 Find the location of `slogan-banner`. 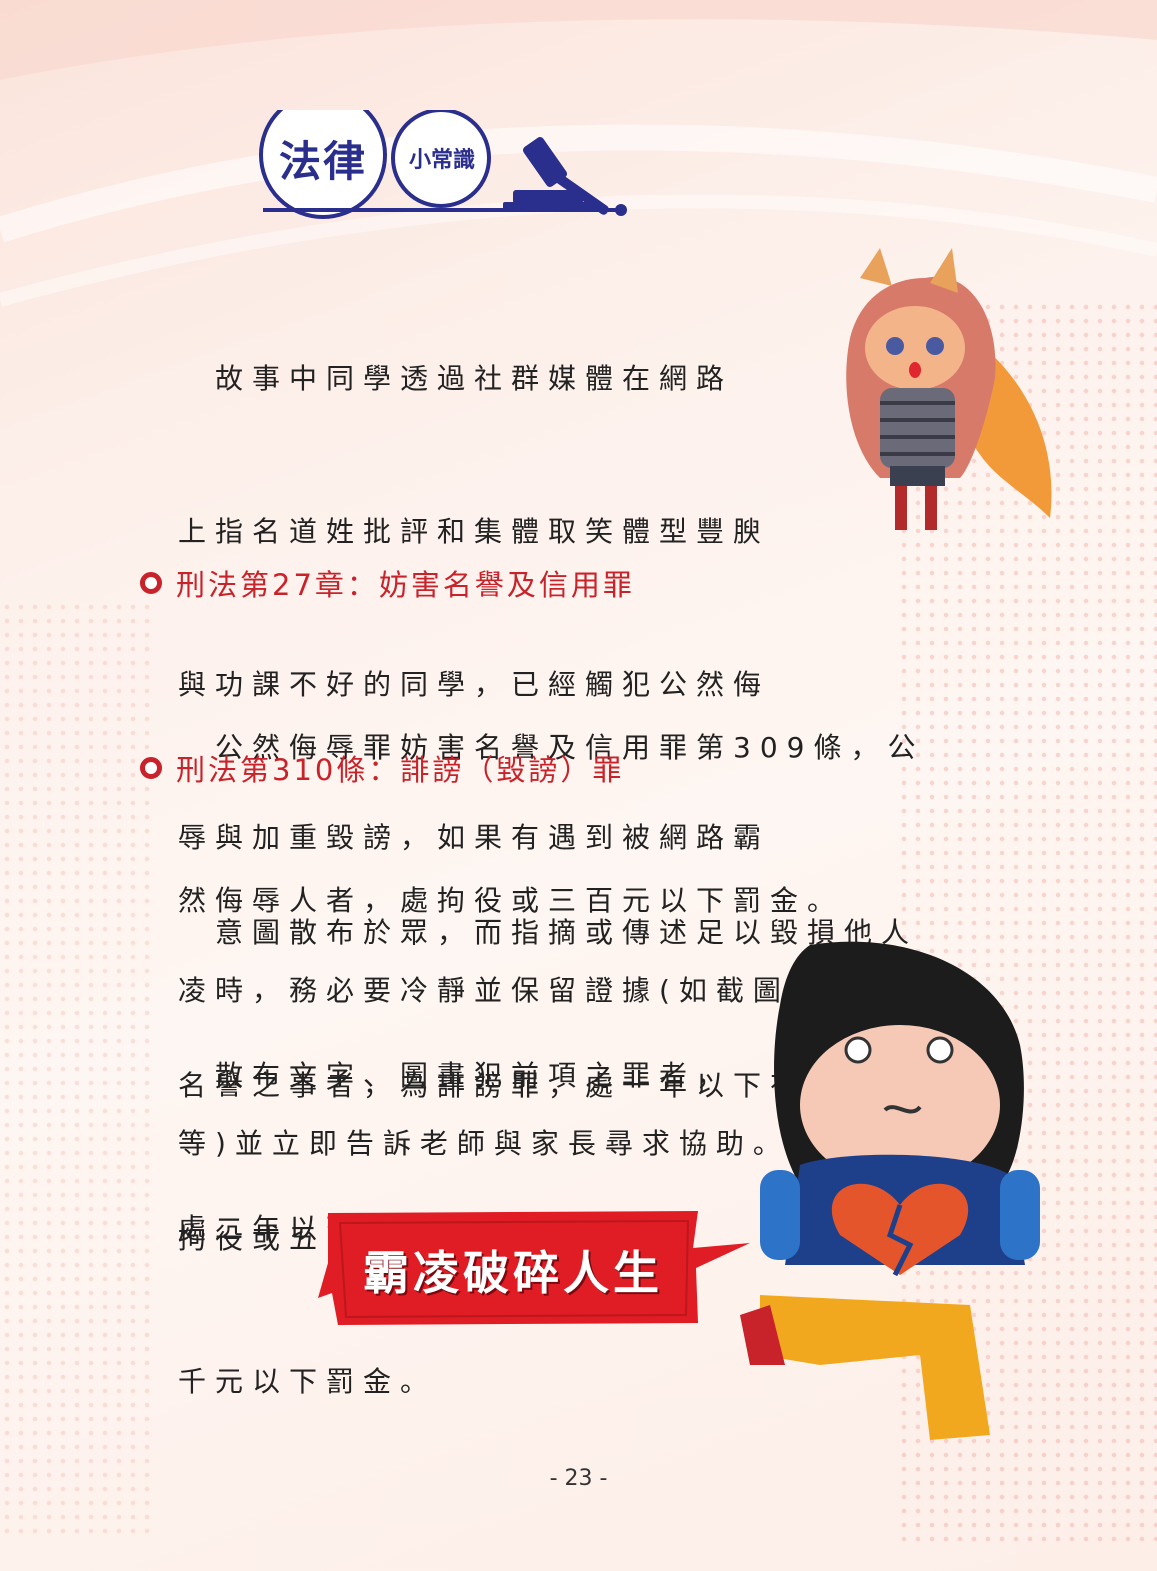

slogan-banner is located at coordinates (534, 1268).